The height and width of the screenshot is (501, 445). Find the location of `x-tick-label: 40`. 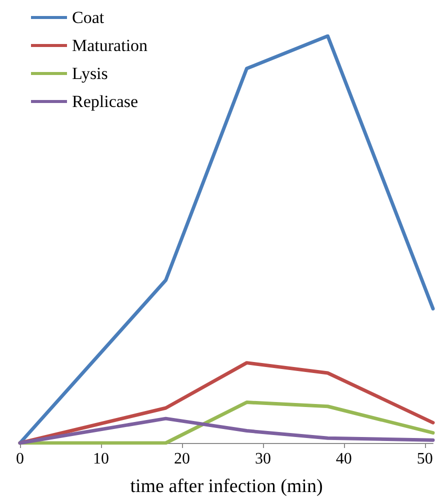

x-tick-label: 40 is located at coordinates (344, 459).